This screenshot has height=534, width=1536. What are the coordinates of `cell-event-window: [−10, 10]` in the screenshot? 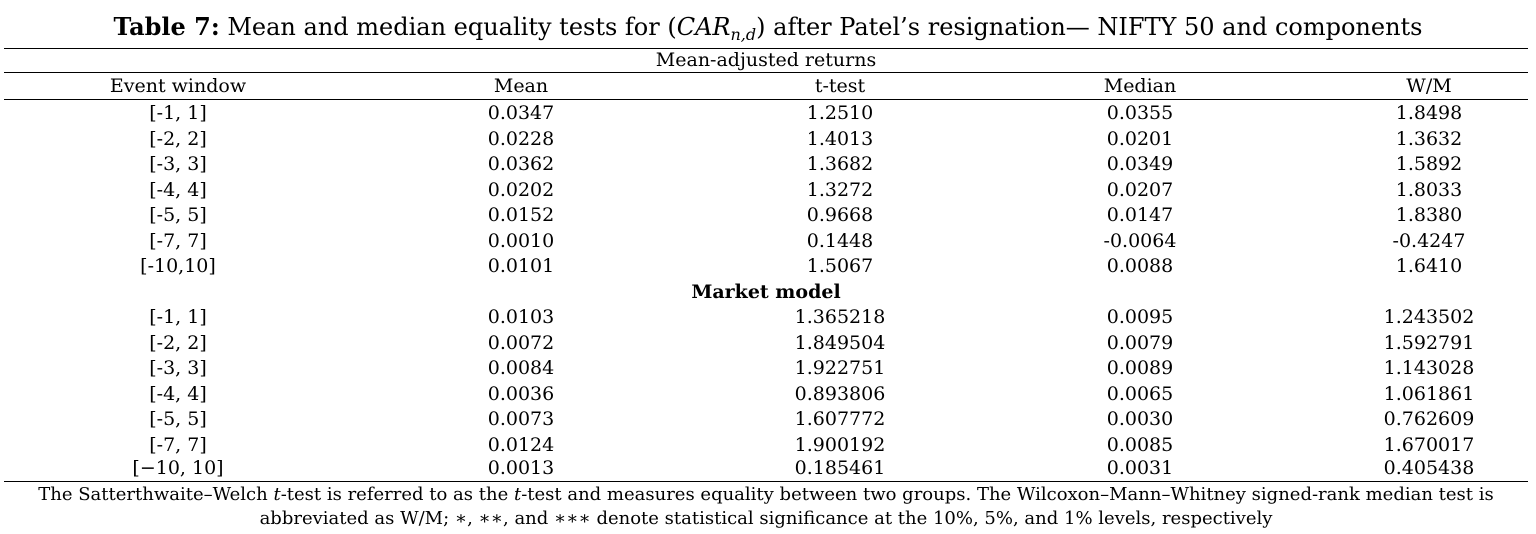 It's located at (178, 468).